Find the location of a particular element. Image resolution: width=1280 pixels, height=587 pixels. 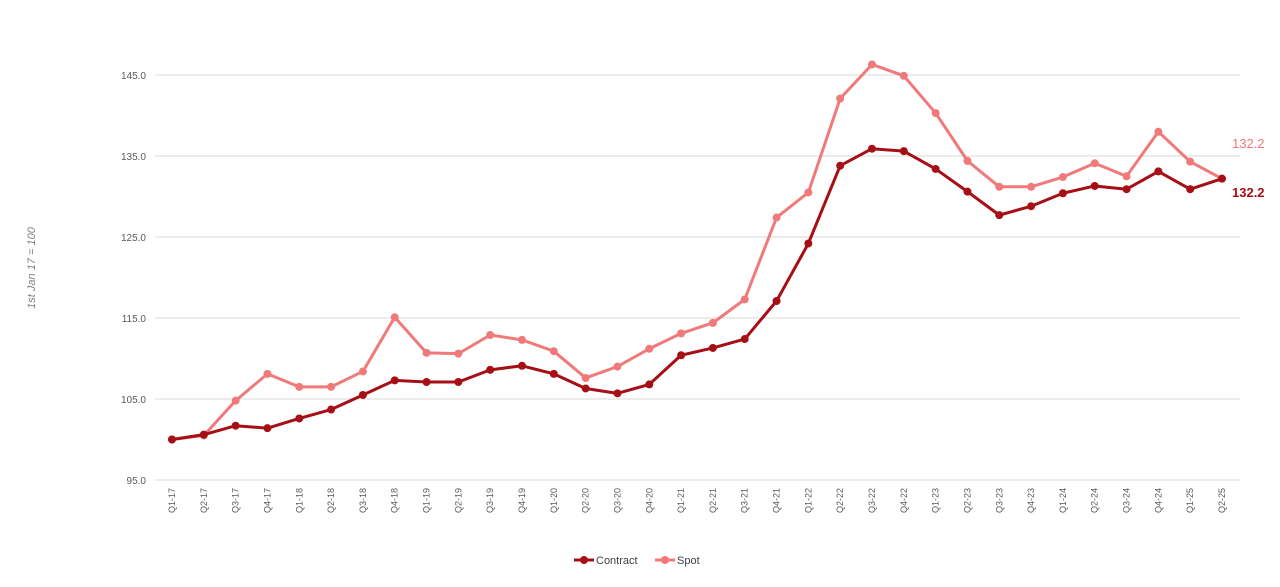

legend: Contract Spot is located at coordinates (637, 561).